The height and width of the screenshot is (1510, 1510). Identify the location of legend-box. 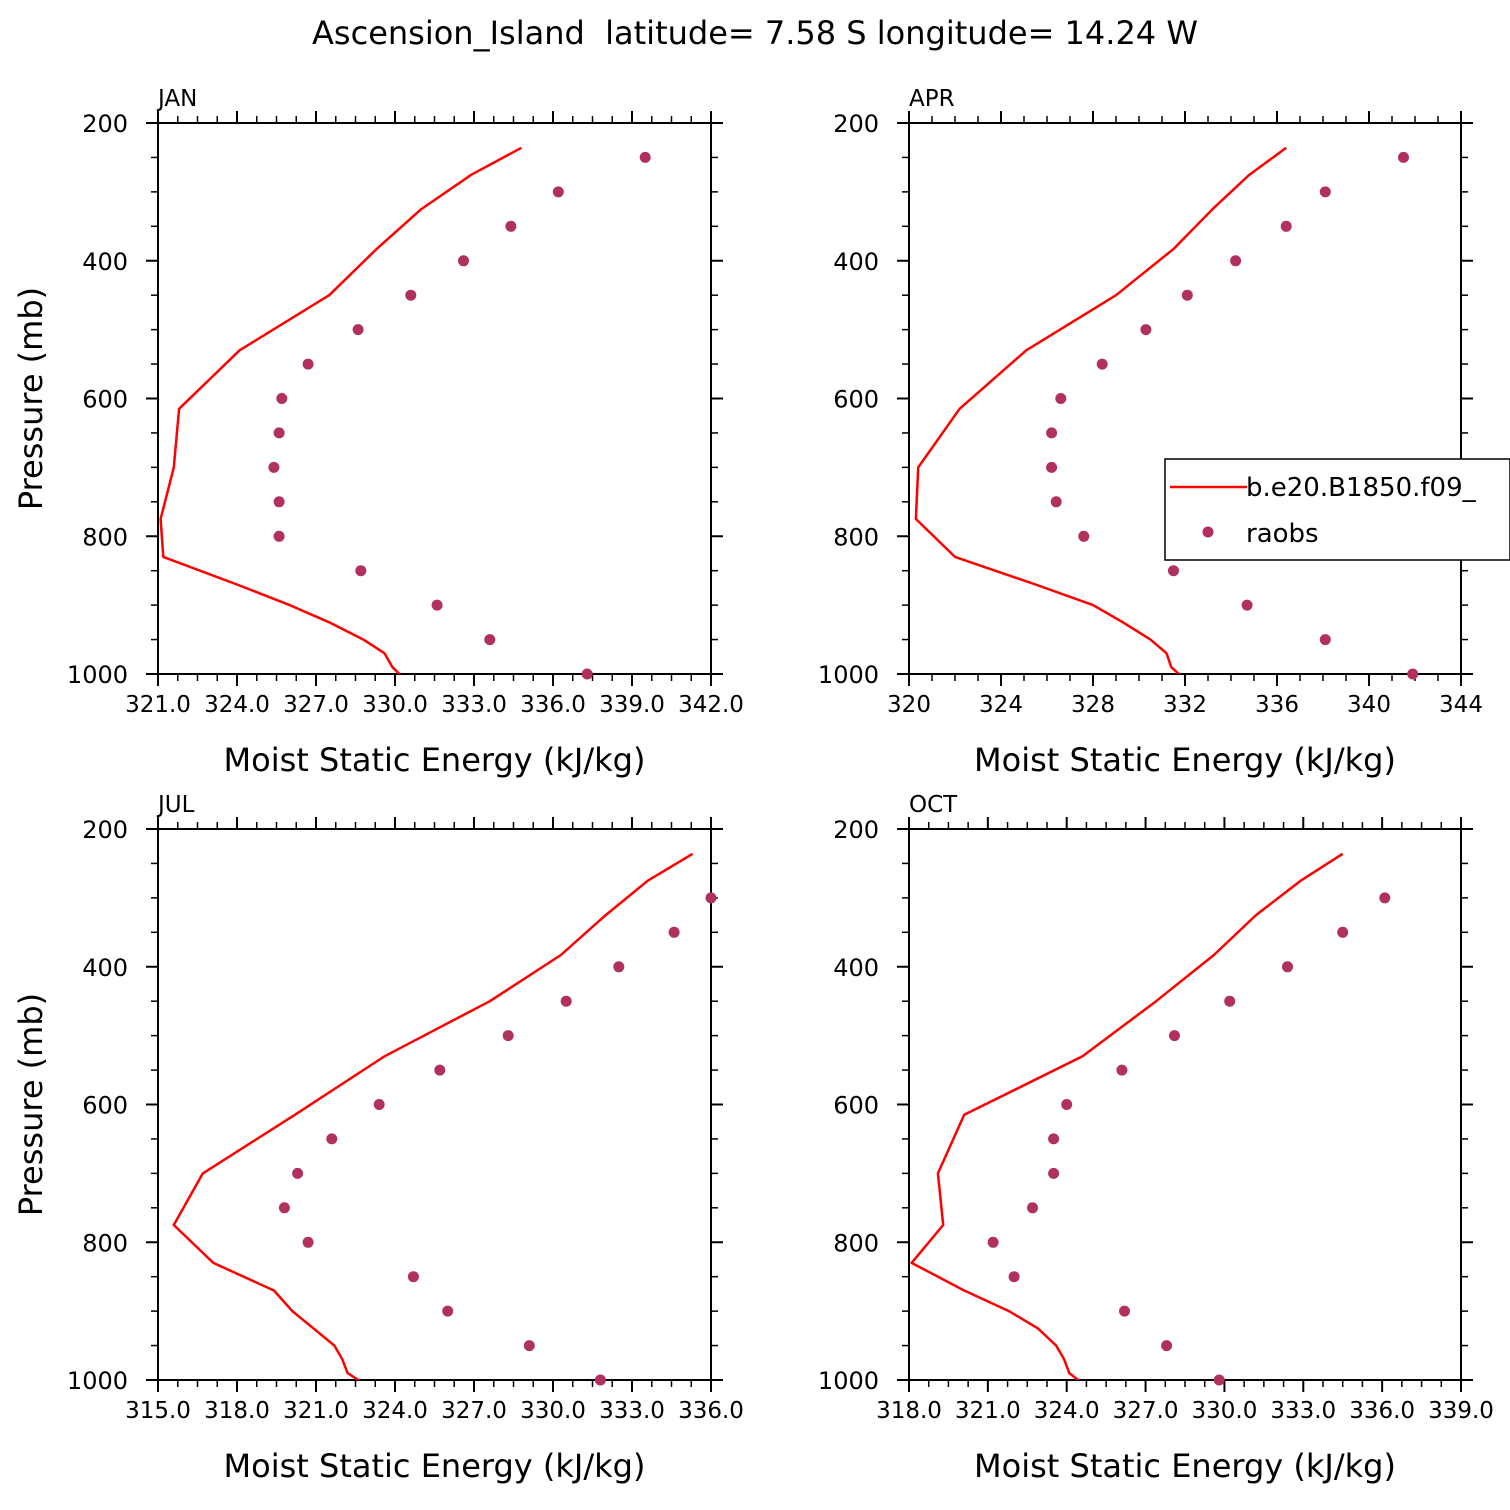
(1337, 509).